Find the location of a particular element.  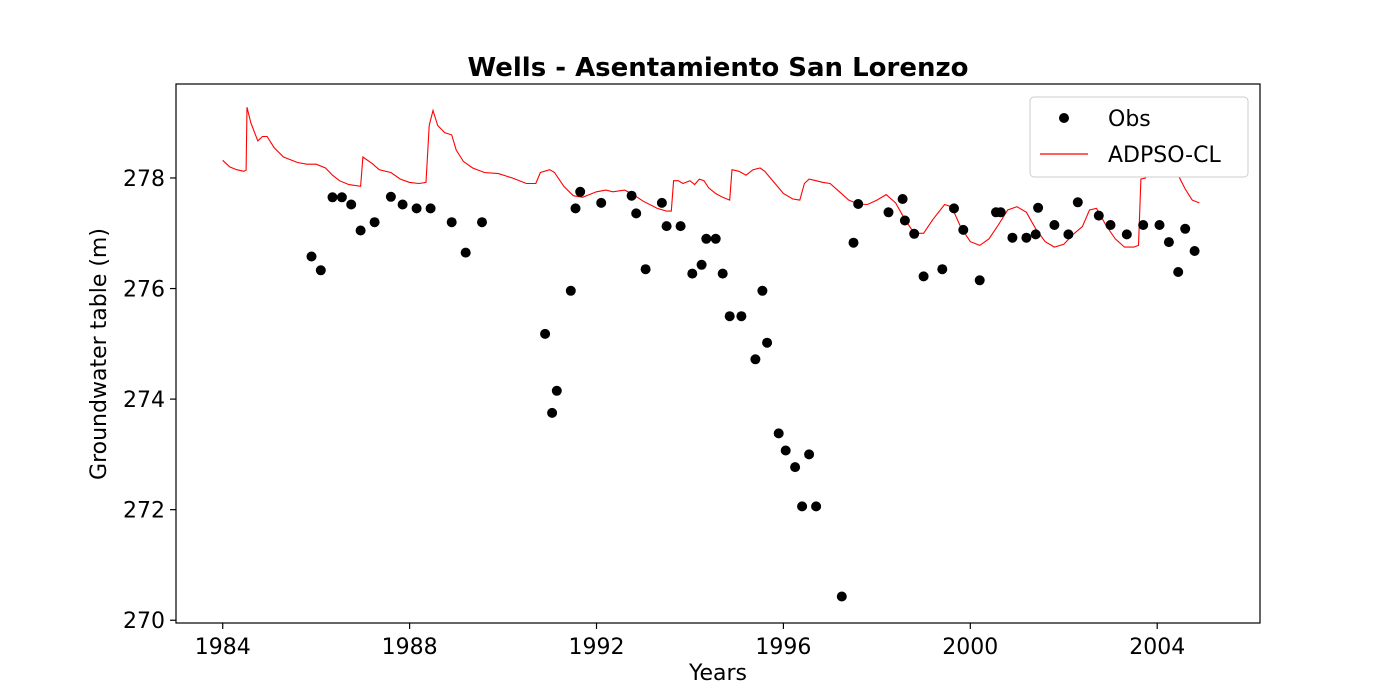

legend-box is located at coordinates (1139, 137).